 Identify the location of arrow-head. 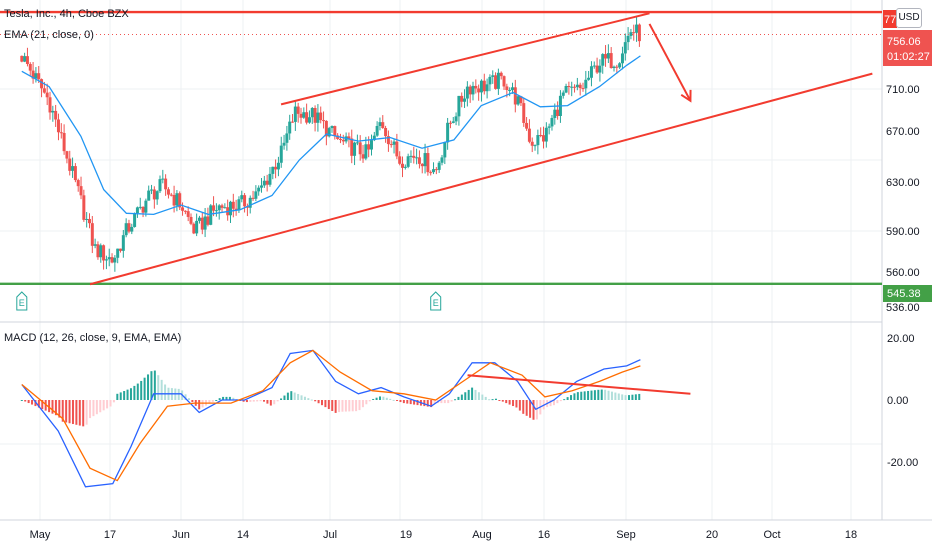
(686, 96).